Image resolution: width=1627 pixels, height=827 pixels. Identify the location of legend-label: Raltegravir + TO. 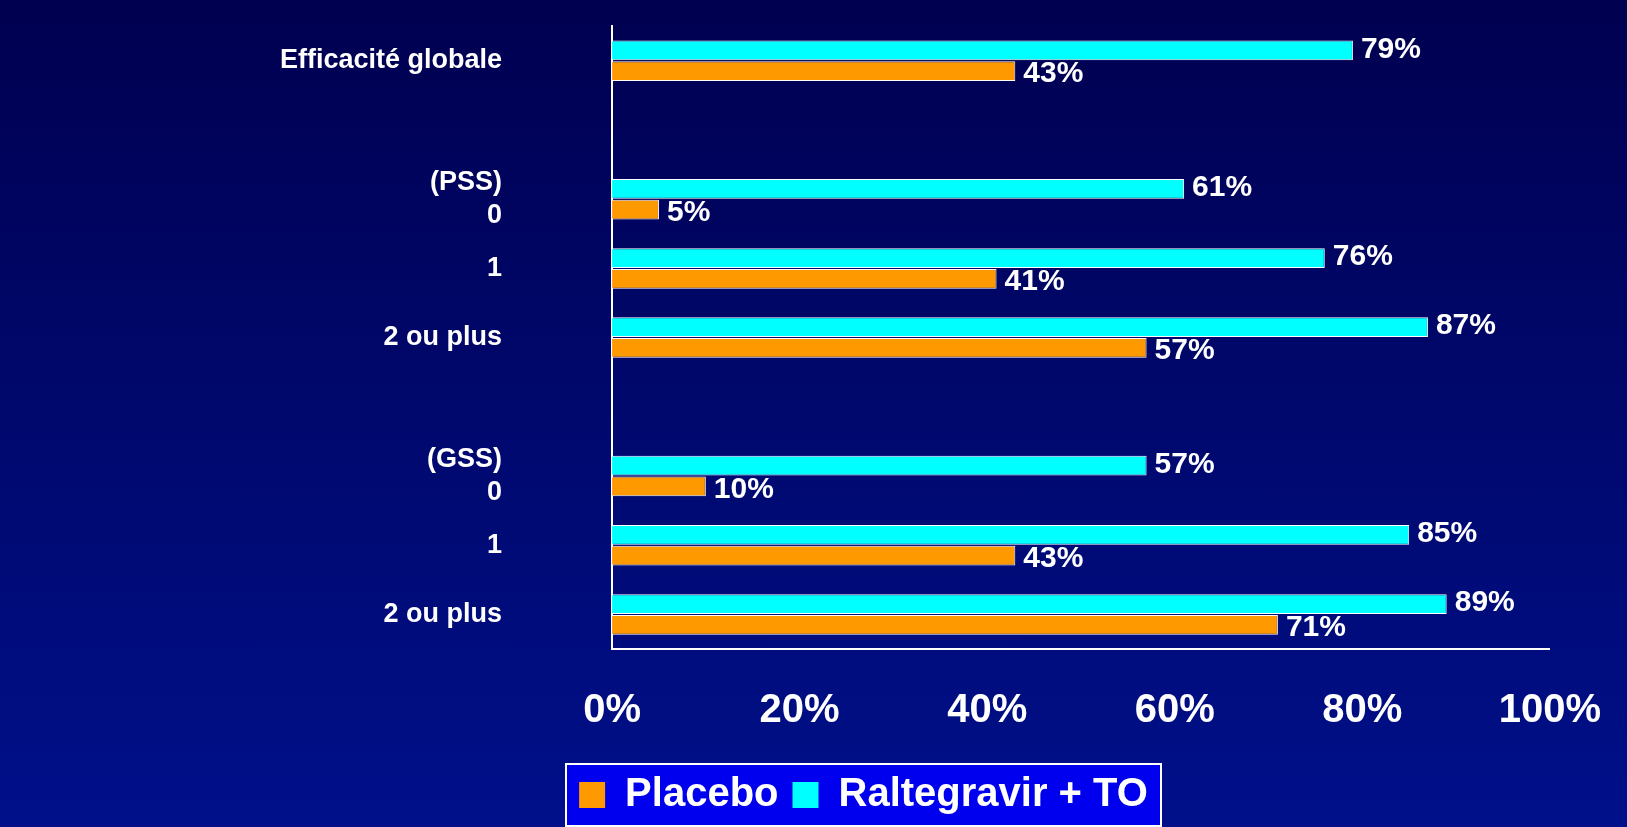
(993, 792).